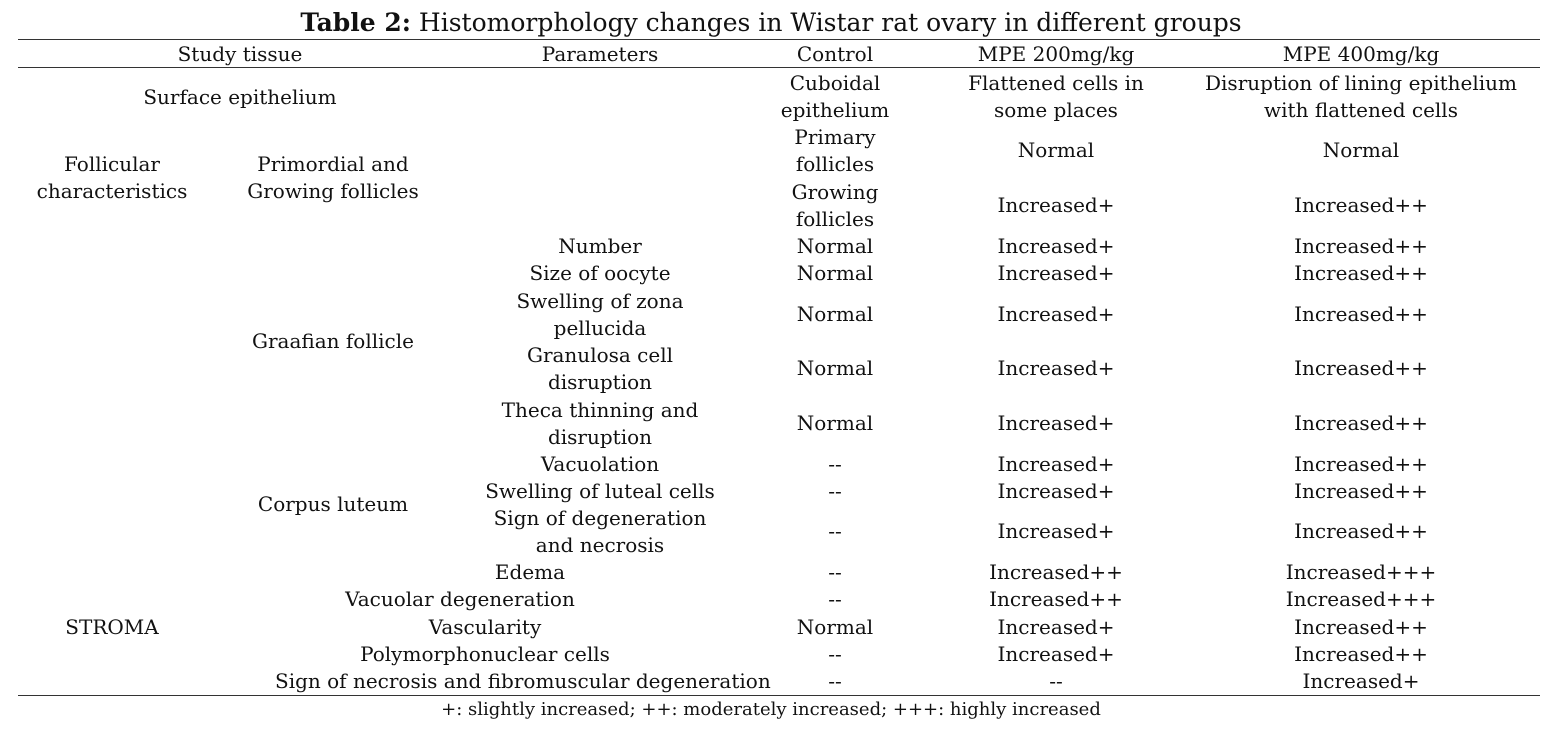 The height and width of the screenshot is (729, 1542). Describe the element at coordinates (333, 191) in the screenshot. I see `group-primordial-line-2: Growing follicles` at that location.